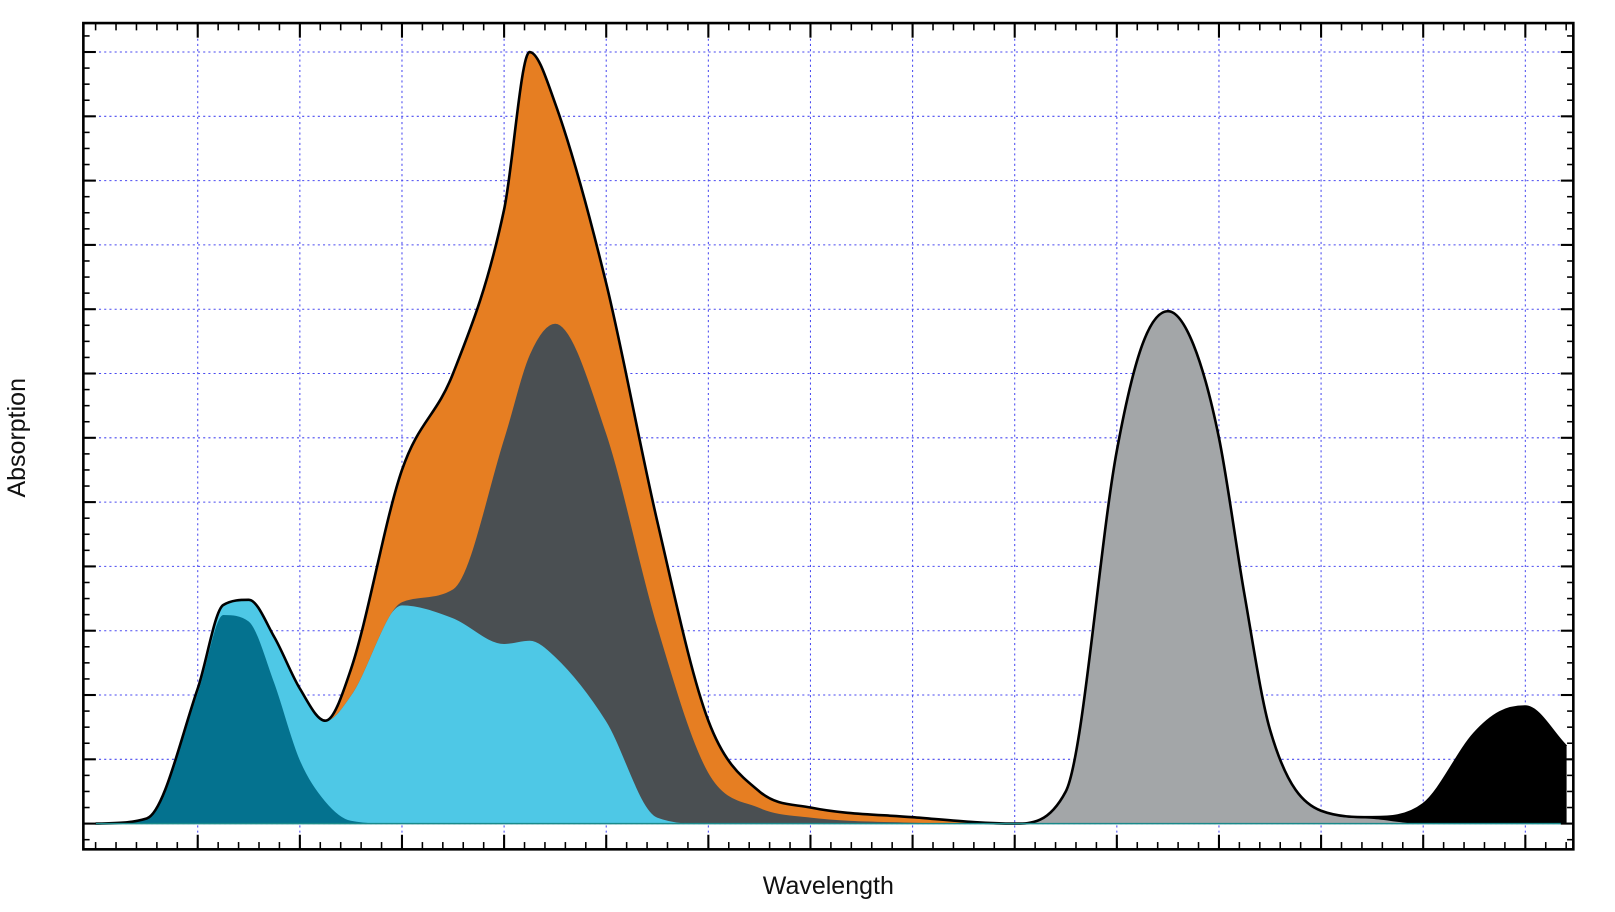  Describe the element at coordinates (17, 438) in the screenshot. I see `y-axis-label: Absorption` at that location.